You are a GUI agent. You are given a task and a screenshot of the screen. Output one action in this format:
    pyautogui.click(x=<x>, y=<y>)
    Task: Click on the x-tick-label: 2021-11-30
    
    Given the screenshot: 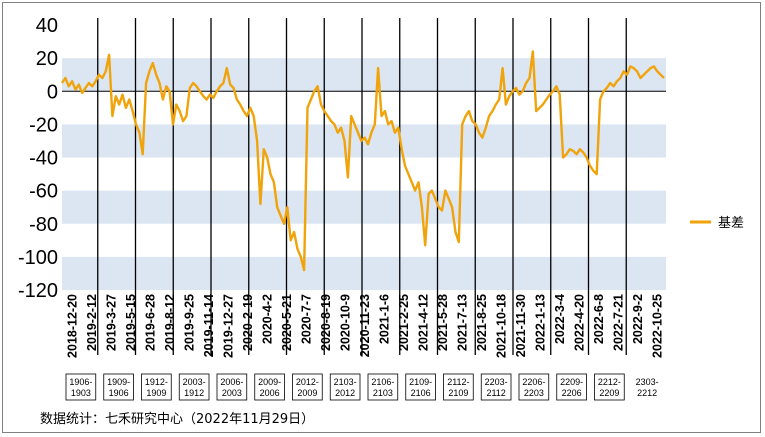 What is the action you would take?
    pyautogui.click(x=521, y=325)
    